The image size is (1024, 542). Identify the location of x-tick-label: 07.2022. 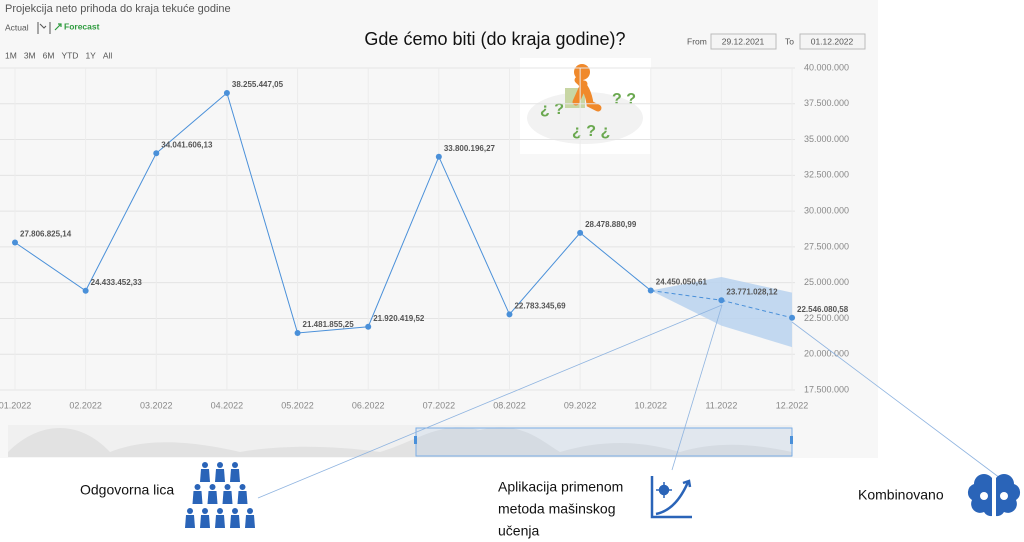
(439, 405).